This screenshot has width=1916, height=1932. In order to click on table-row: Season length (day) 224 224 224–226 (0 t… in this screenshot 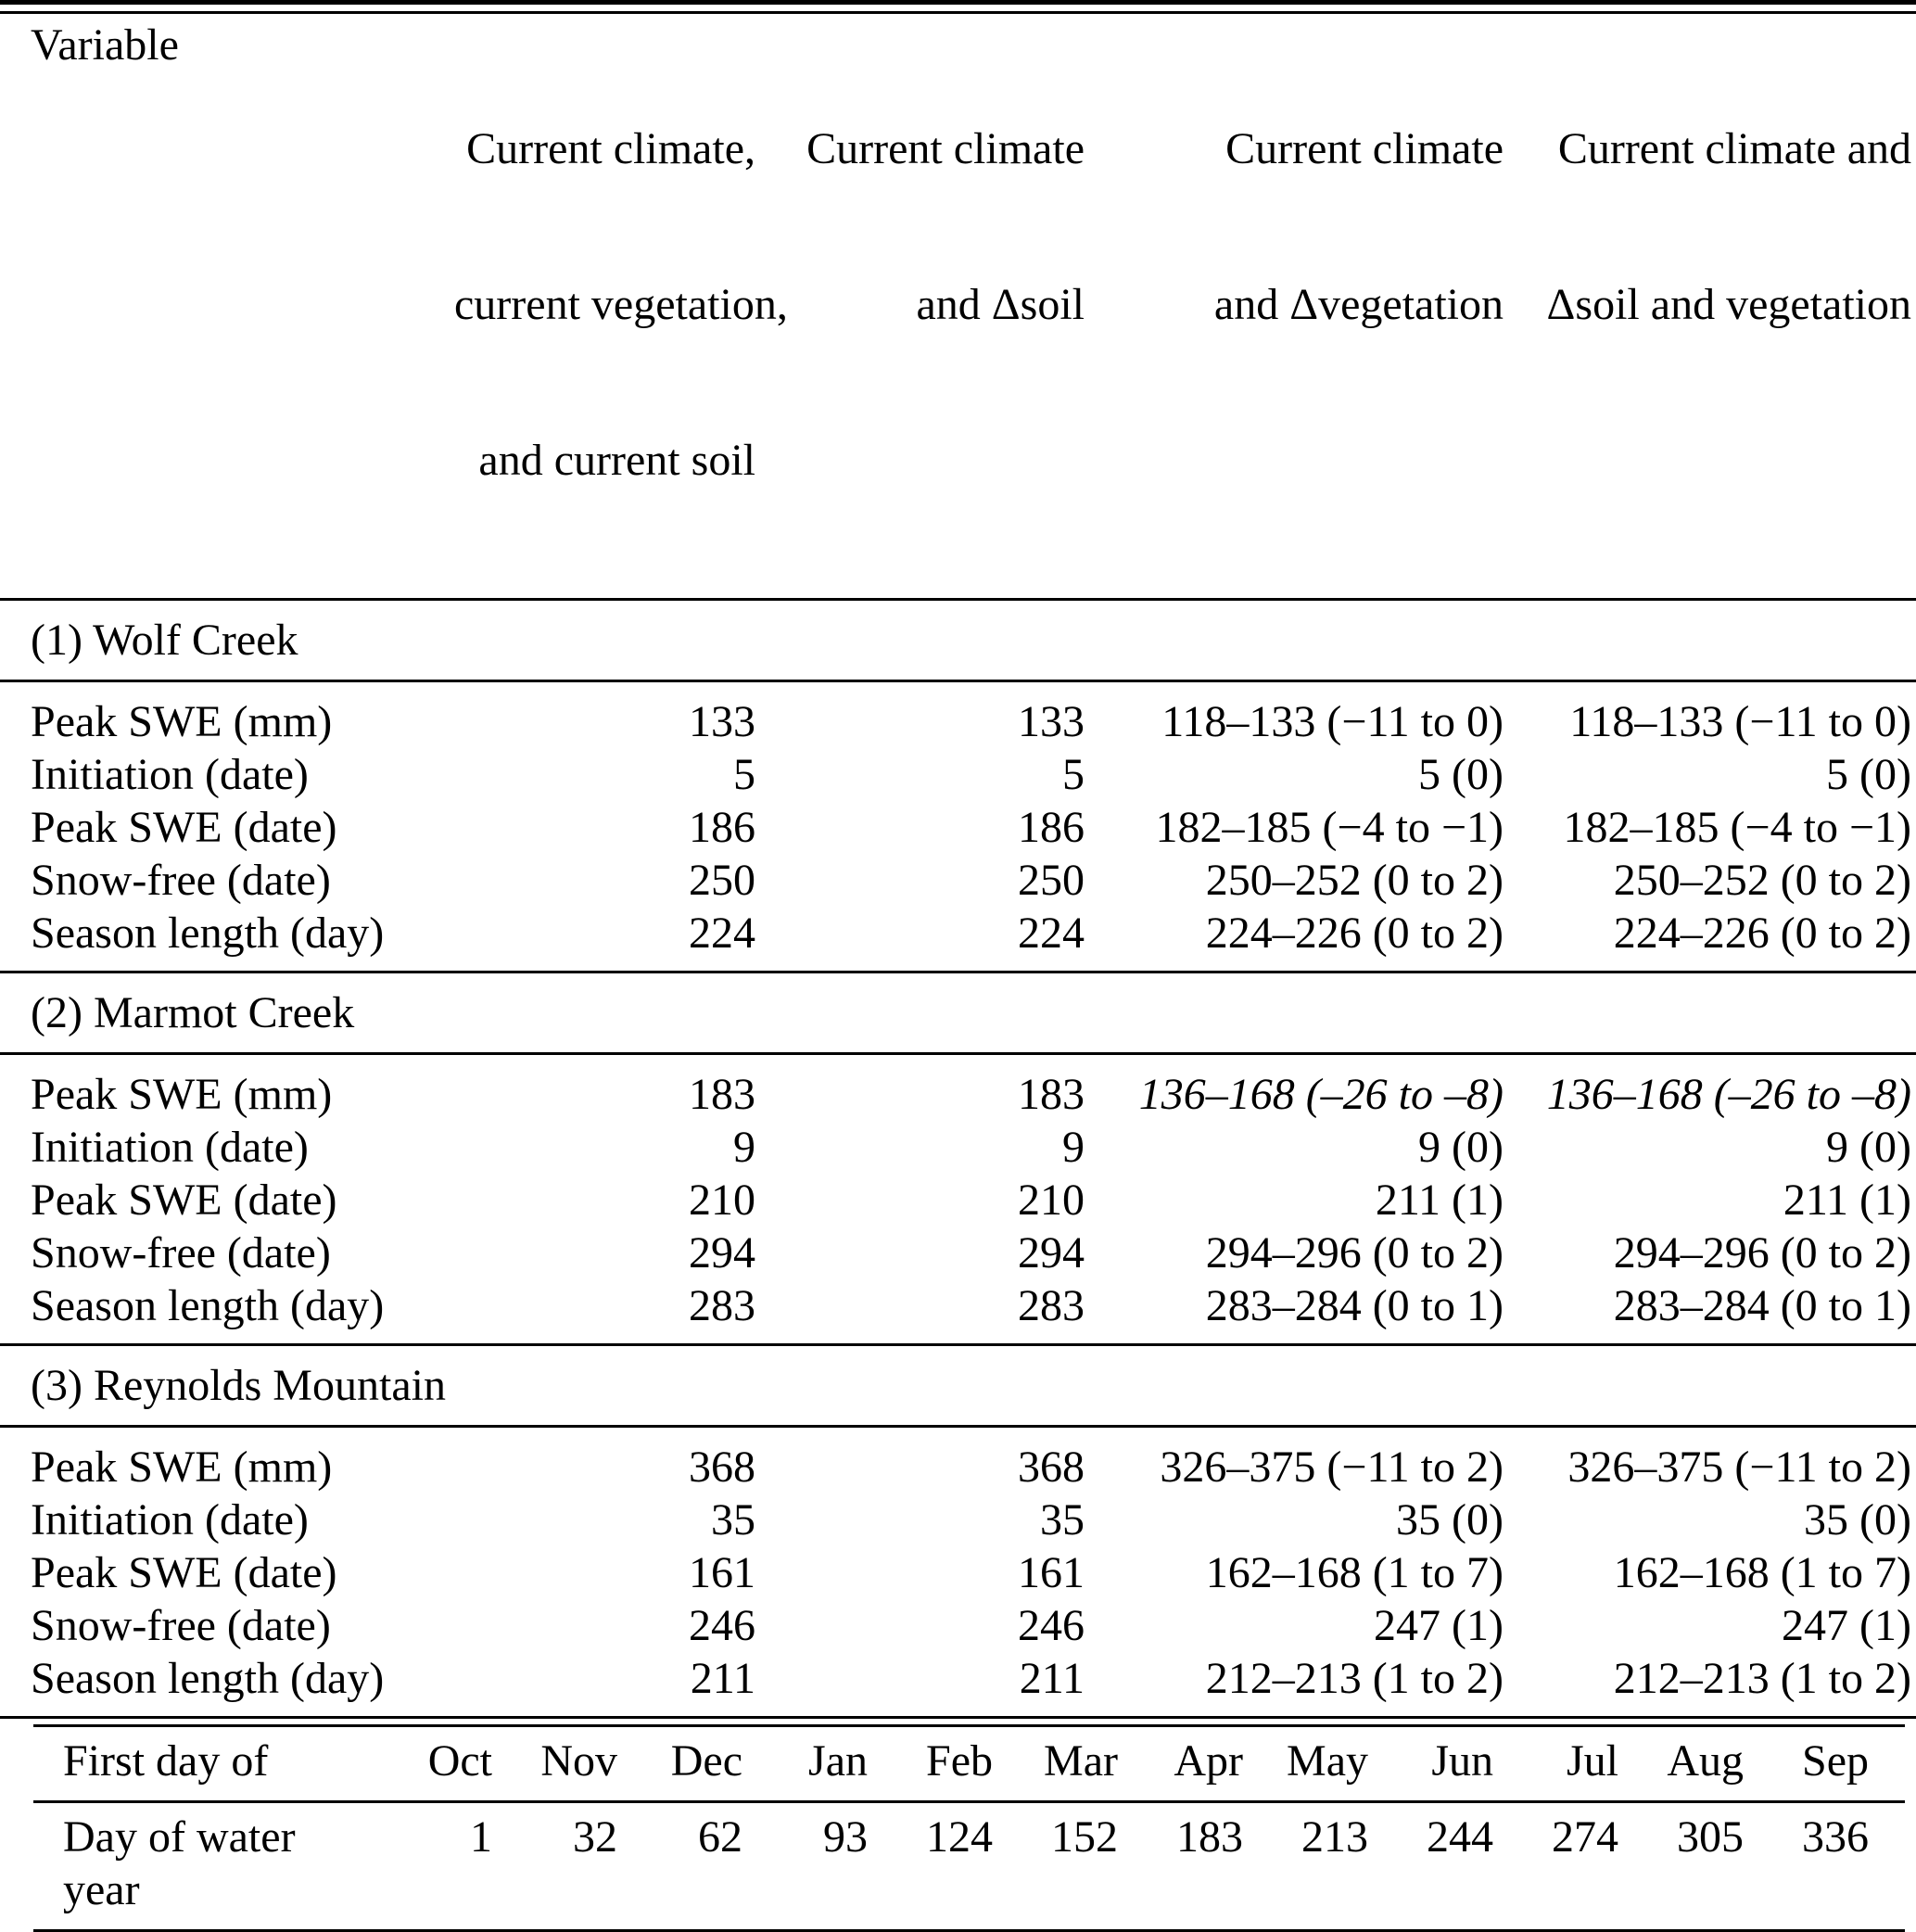, I will do `click(958, 933)`.